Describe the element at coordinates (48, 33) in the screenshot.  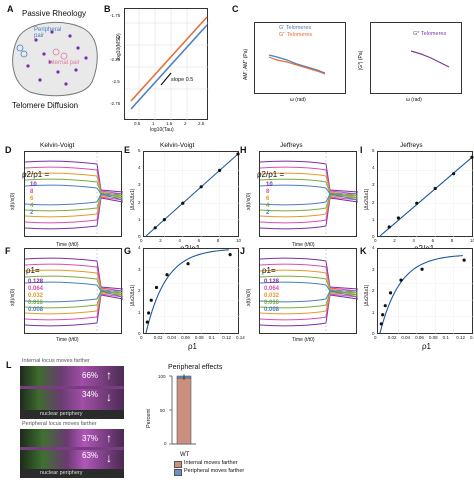
I see `peripheral-pair-label: Peripheral pair` at that location.